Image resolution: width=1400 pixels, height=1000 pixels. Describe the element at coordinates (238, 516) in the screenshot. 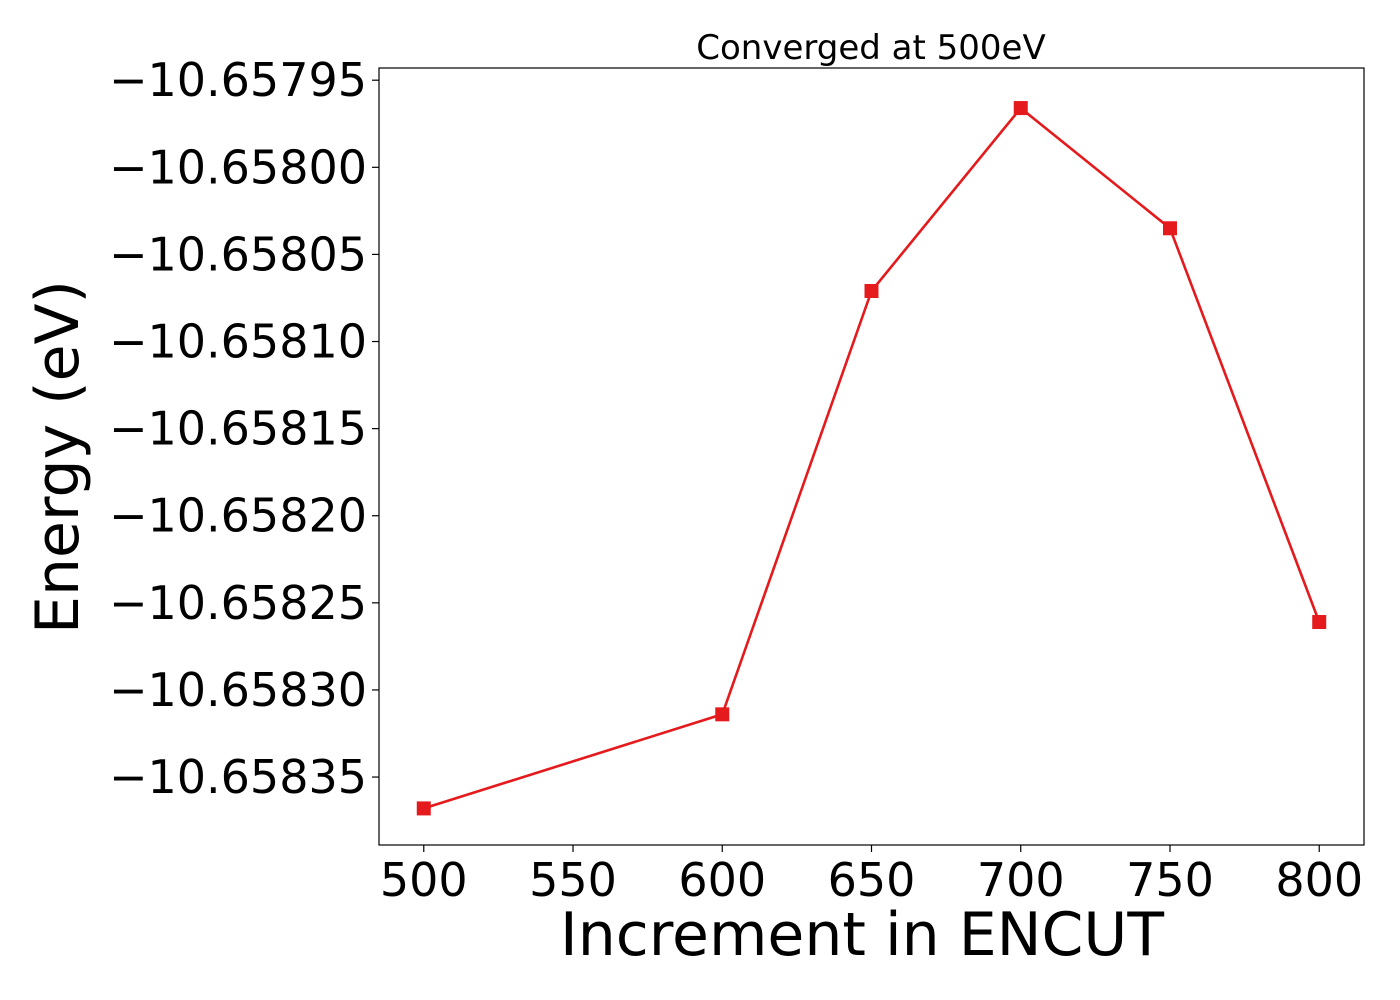

I see `y-tick-label: −10.65820` at that location.